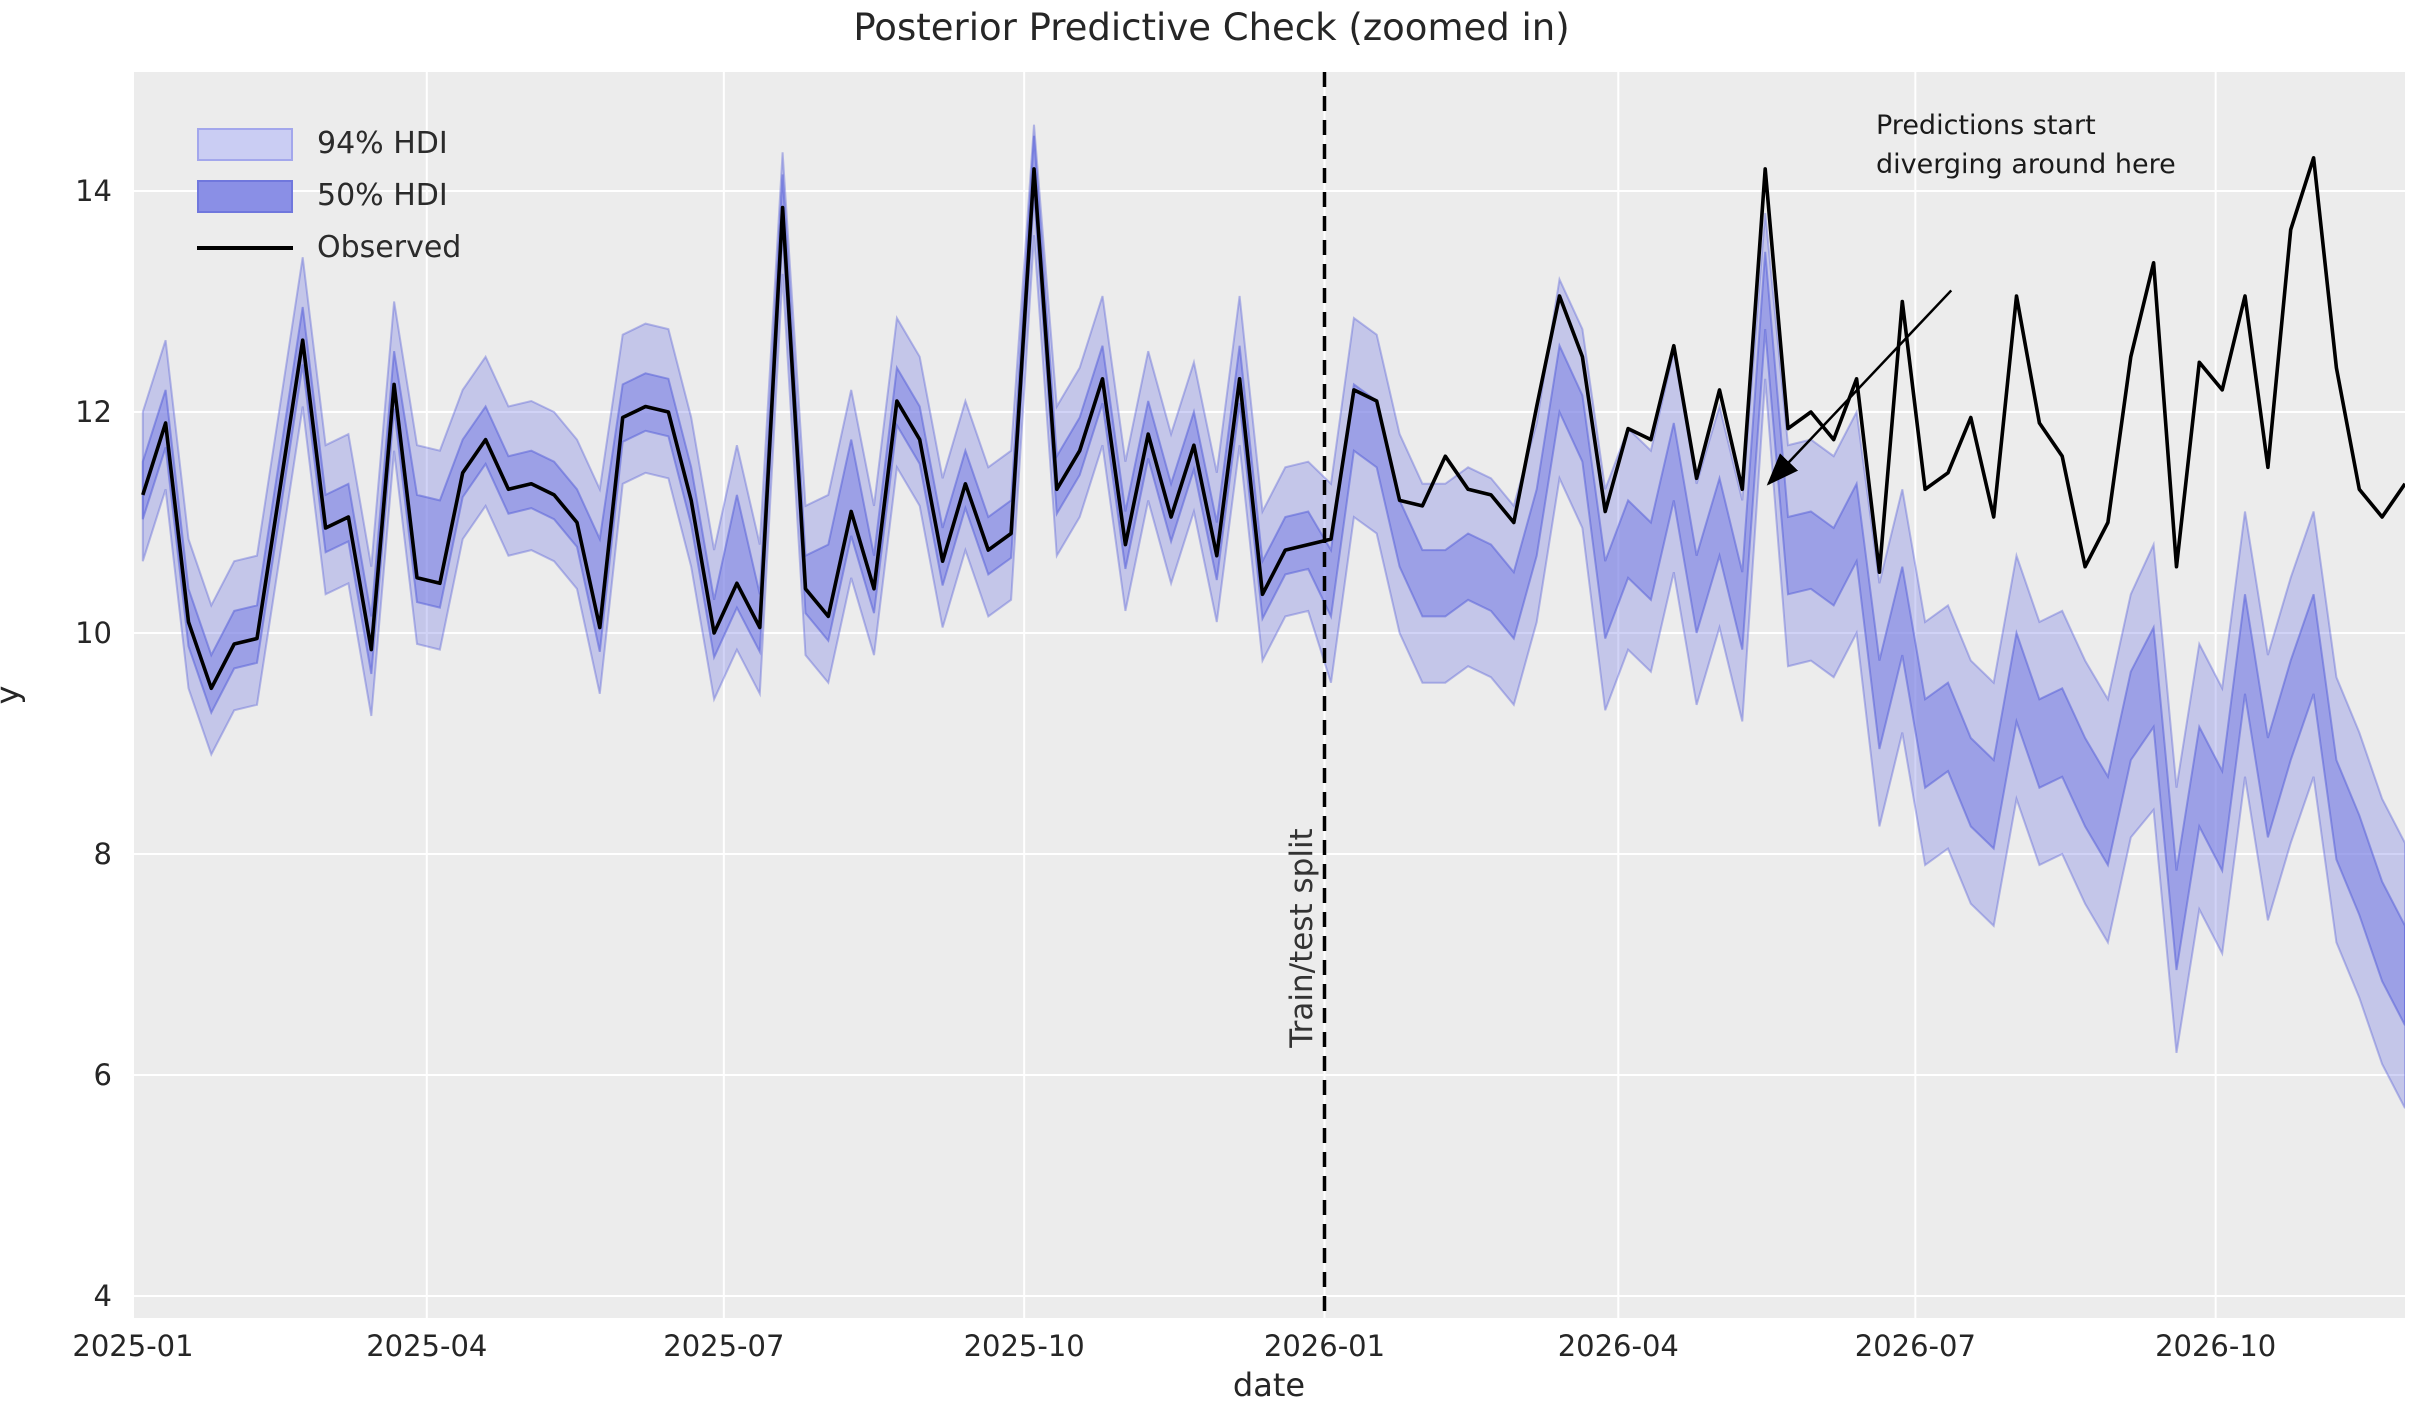  What do you see at coordinates (245, 248) in the screenshot?
I see `observed-line-swatch-icon` at bounding box center [245, 248].